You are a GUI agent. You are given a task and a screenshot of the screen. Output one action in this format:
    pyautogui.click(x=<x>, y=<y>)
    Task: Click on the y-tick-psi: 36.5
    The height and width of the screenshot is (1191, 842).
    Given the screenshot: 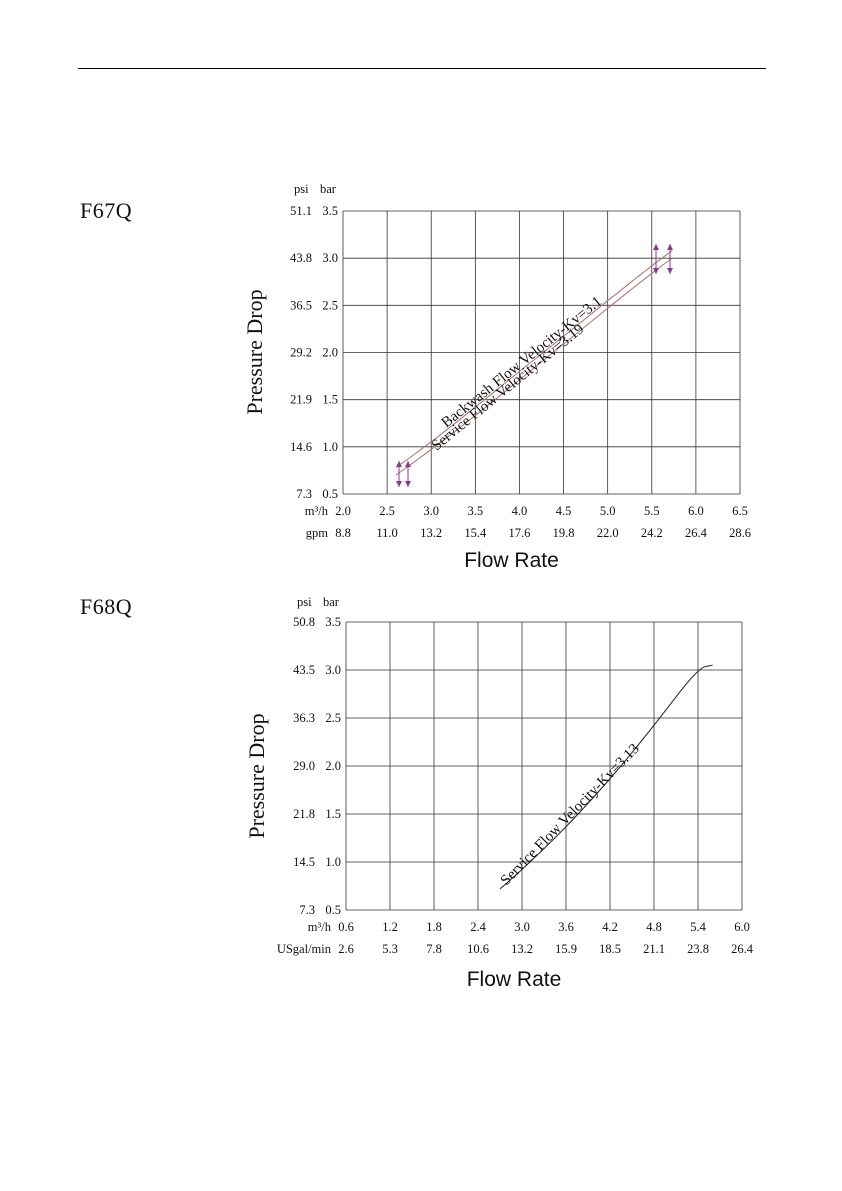 What is the action you would take?
    pyautogui.click(x=301, y=305)
    